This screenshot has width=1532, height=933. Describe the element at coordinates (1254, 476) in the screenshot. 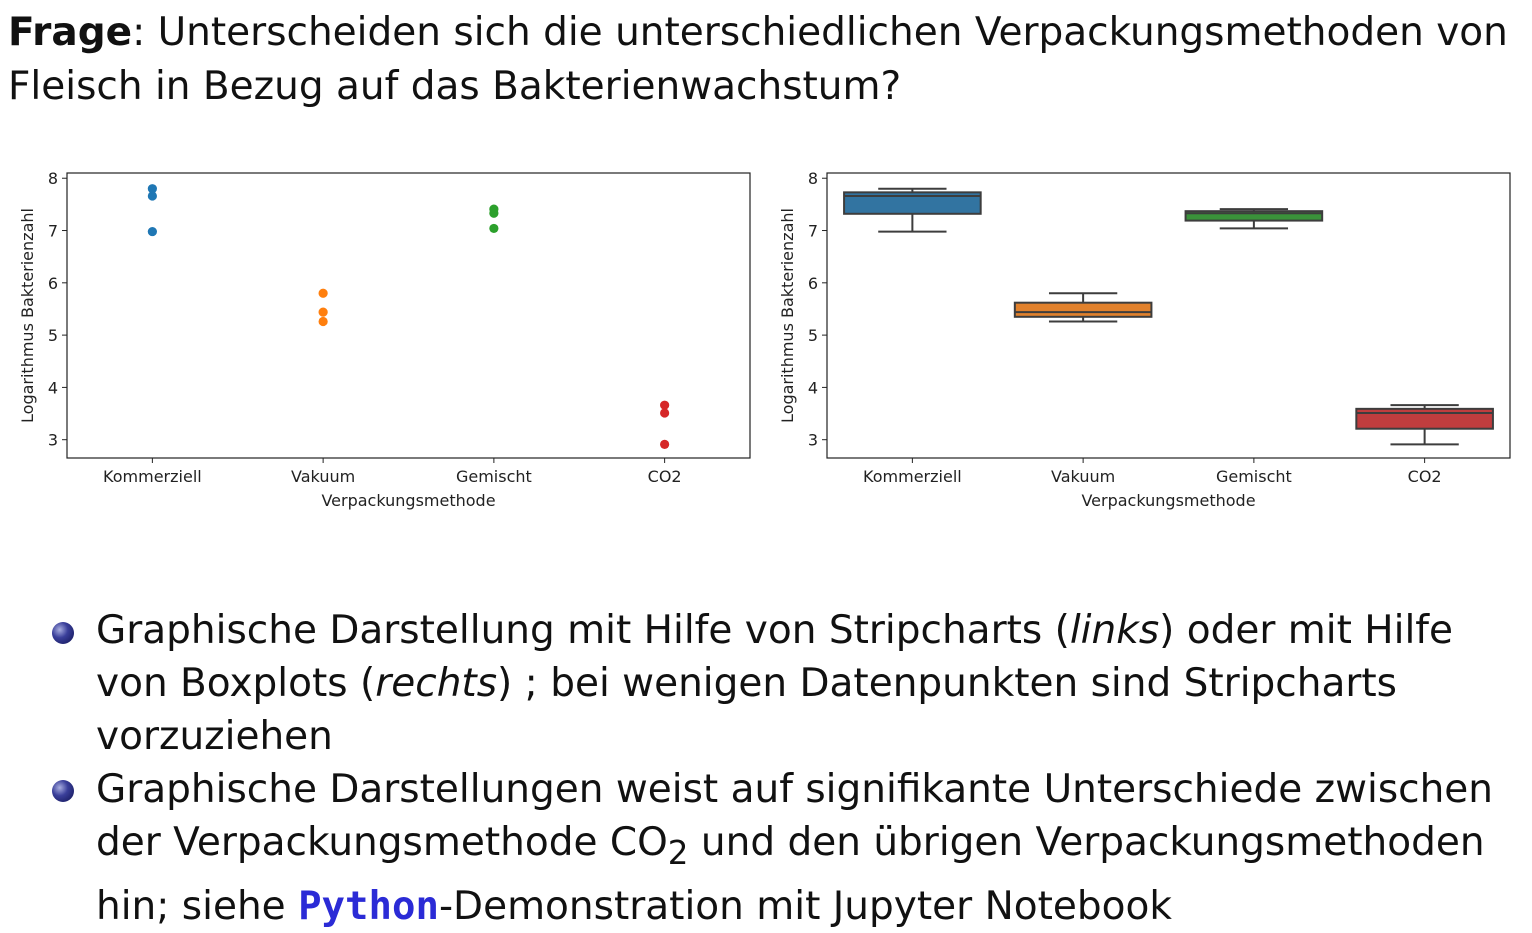

I see `box-xtick-label: Gemischt` at that location.